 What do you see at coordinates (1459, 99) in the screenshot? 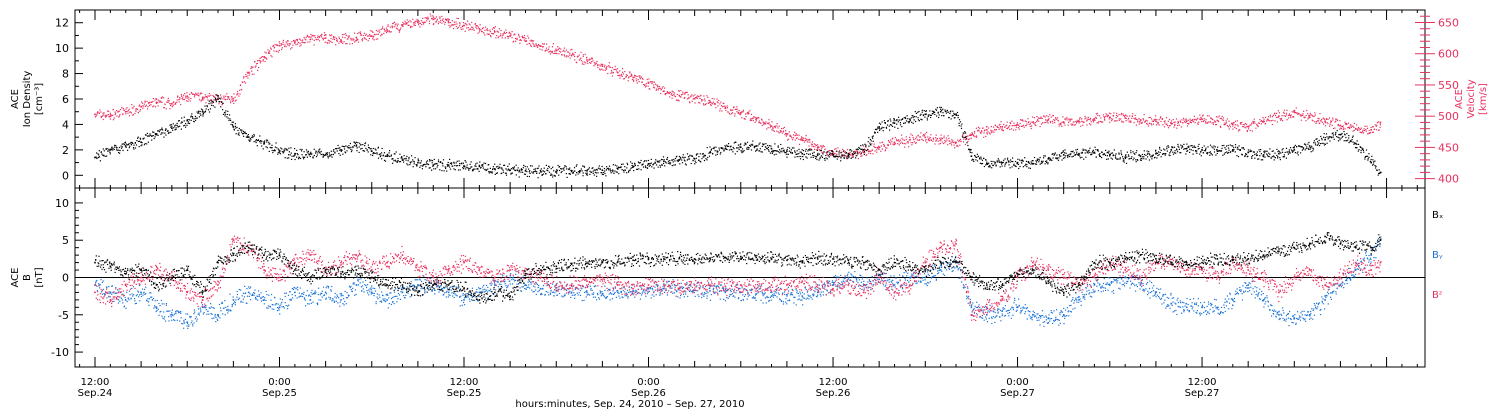
I see `right-axis-title-line: ACE` at bounding box center [1459, 99].